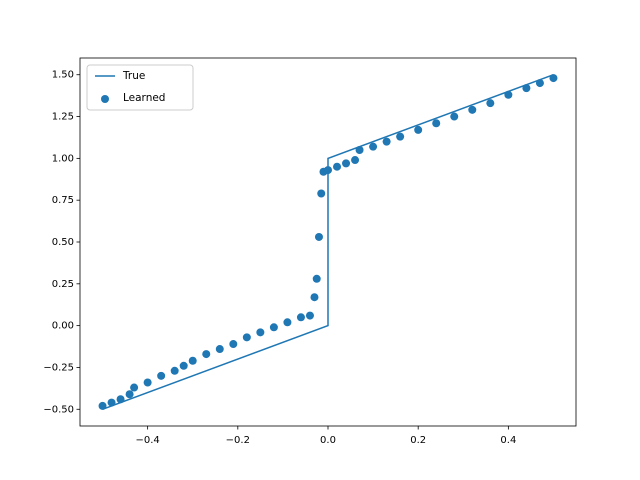 This screenshot has width=640, height=480. Describe the element at coordinates (105, 99) in the screenshot. I see `legend-marker` at that location.